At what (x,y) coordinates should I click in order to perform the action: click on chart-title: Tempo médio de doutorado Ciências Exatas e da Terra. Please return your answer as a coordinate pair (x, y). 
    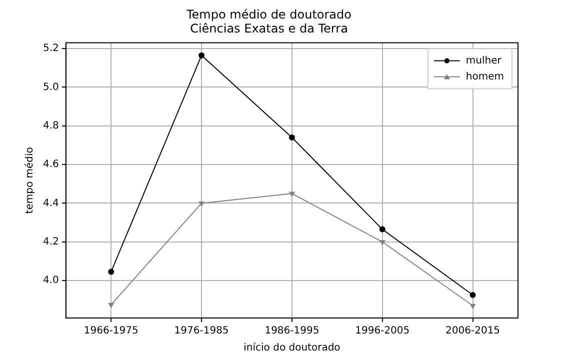
    Looking at the image, I should click on (269, 21).